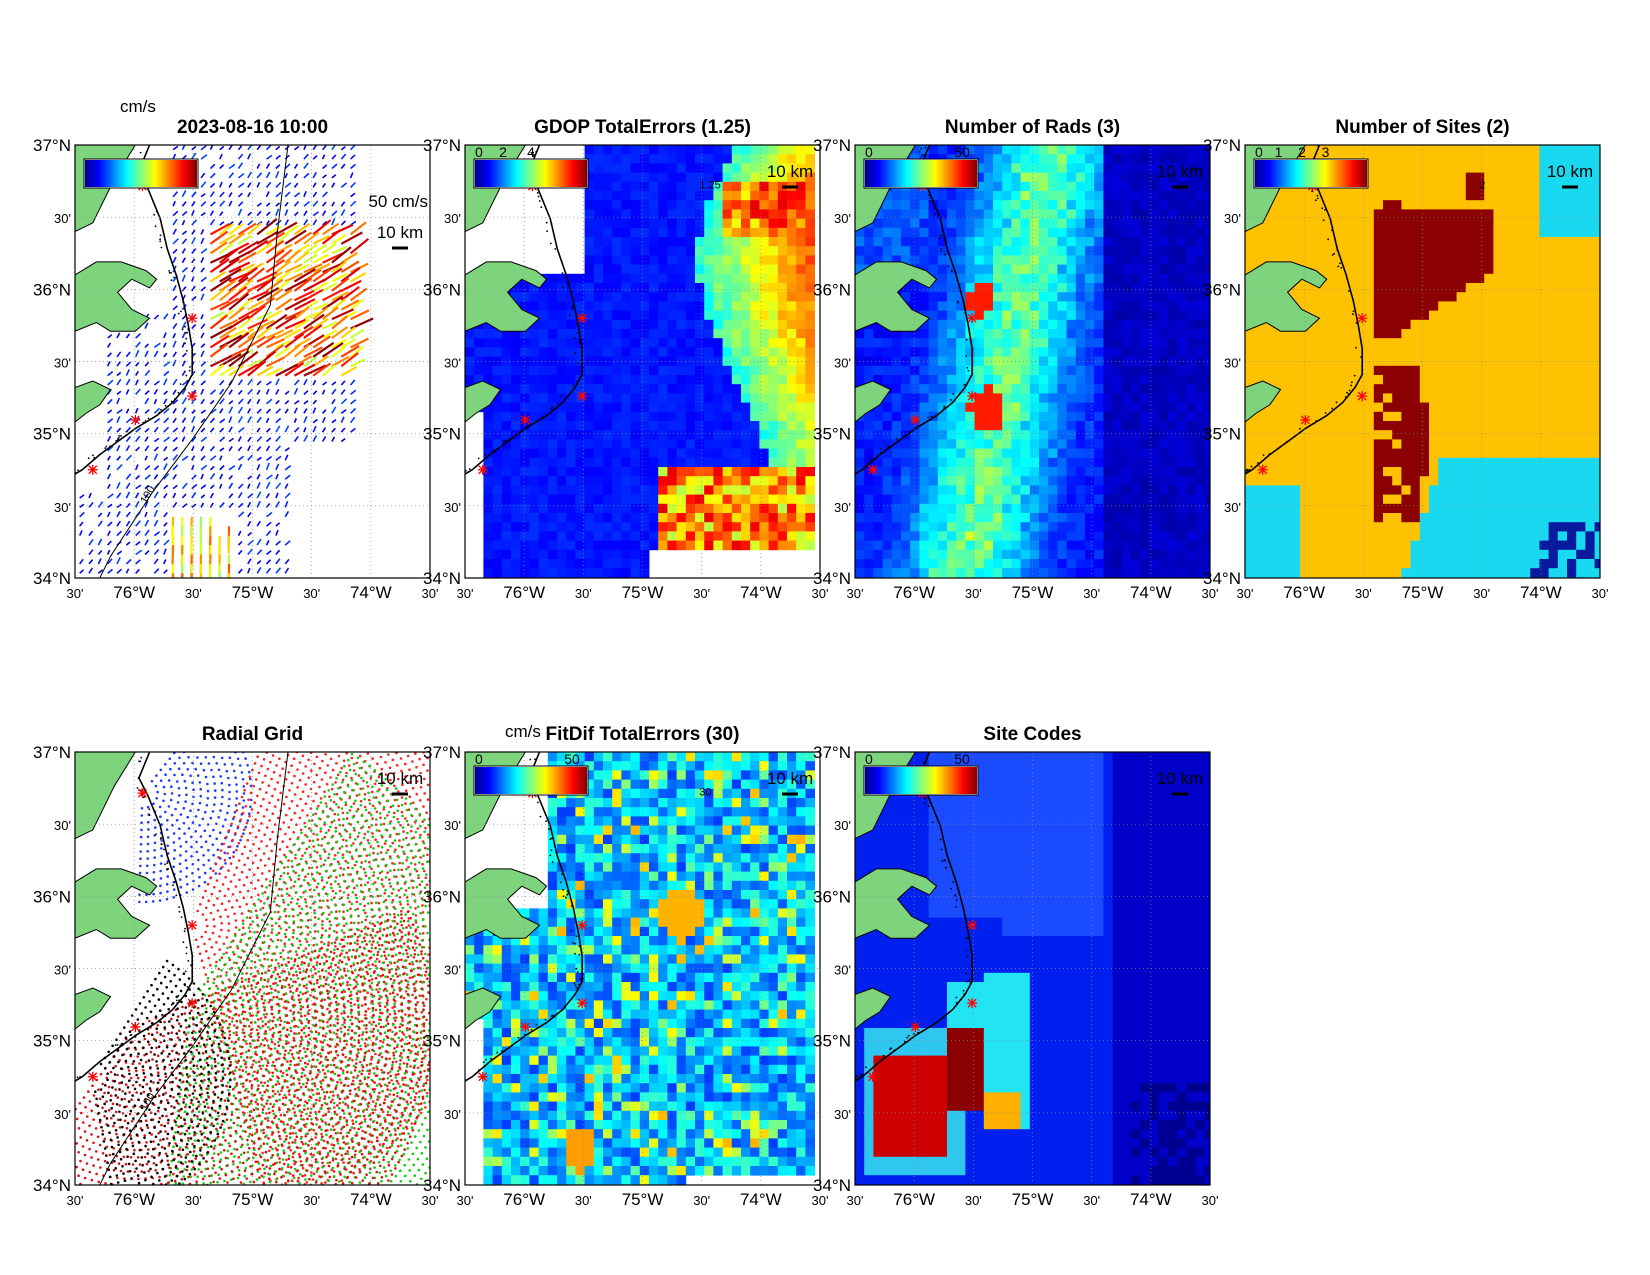 The image size is (1650, 1275). I want to click on contour-label: 30, so click(705, 792).